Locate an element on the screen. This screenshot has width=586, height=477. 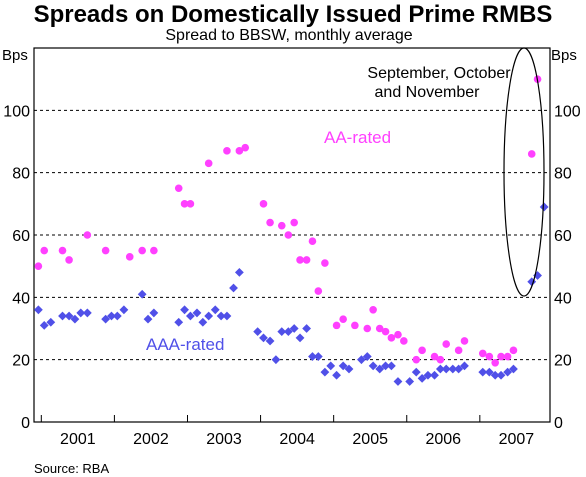
y-tick-right-0: 0 is located at coordinates (558, 423).